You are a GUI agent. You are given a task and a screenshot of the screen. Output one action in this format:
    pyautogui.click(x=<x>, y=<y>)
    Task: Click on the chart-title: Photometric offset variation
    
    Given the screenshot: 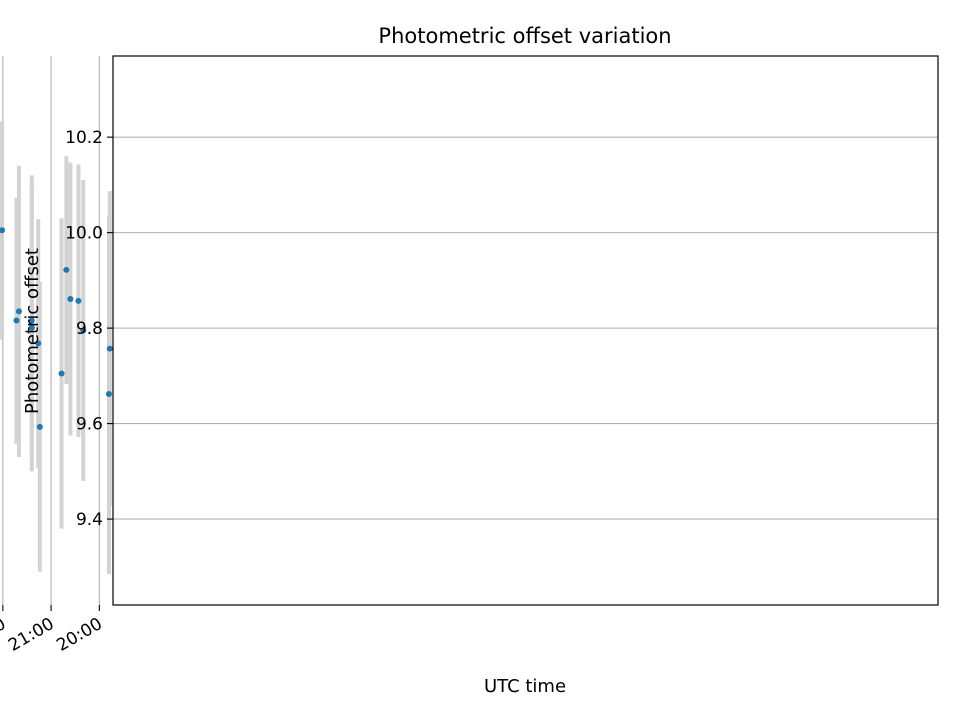 What is the action you would take?
    pyautogui.click(x=524, y=36)
    